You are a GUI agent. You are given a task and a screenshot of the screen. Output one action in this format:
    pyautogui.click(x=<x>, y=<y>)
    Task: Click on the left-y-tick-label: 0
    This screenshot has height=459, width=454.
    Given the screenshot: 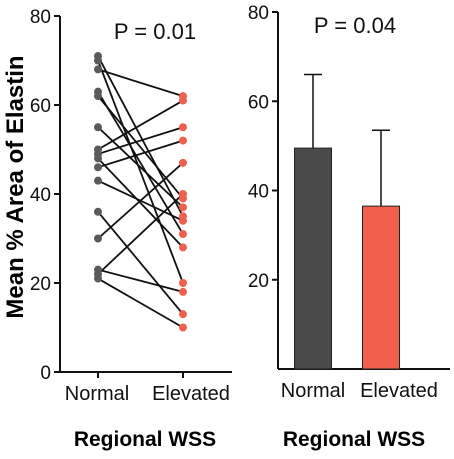 What is the action you would take?
    pyautogui.click(x=45, y=373)
    